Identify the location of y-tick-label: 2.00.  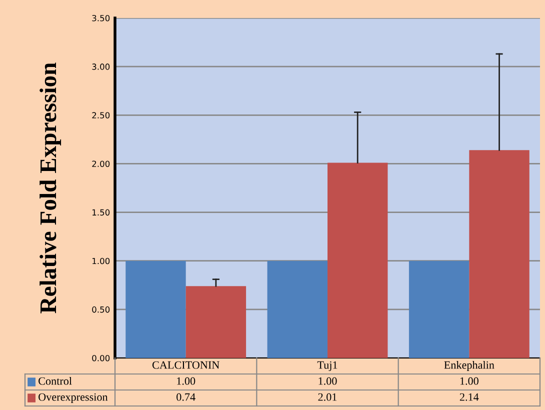
(101, 163).